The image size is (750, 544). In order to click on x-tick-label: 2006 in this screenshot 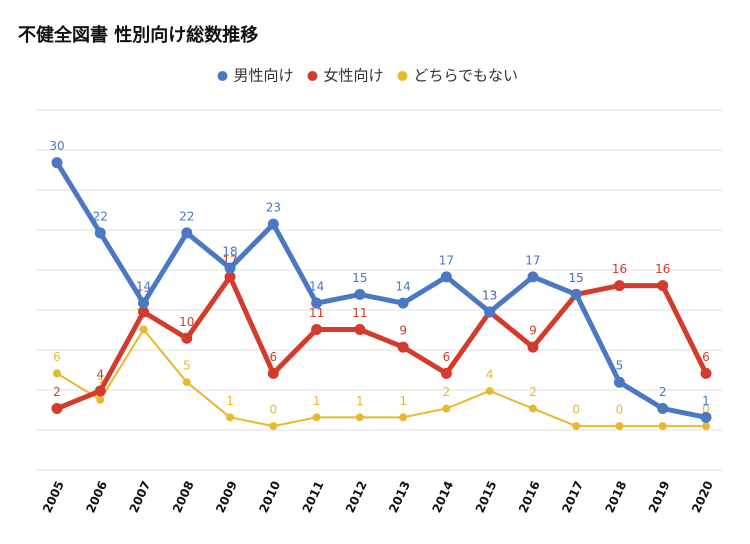, I will do `click(96, 497)`.